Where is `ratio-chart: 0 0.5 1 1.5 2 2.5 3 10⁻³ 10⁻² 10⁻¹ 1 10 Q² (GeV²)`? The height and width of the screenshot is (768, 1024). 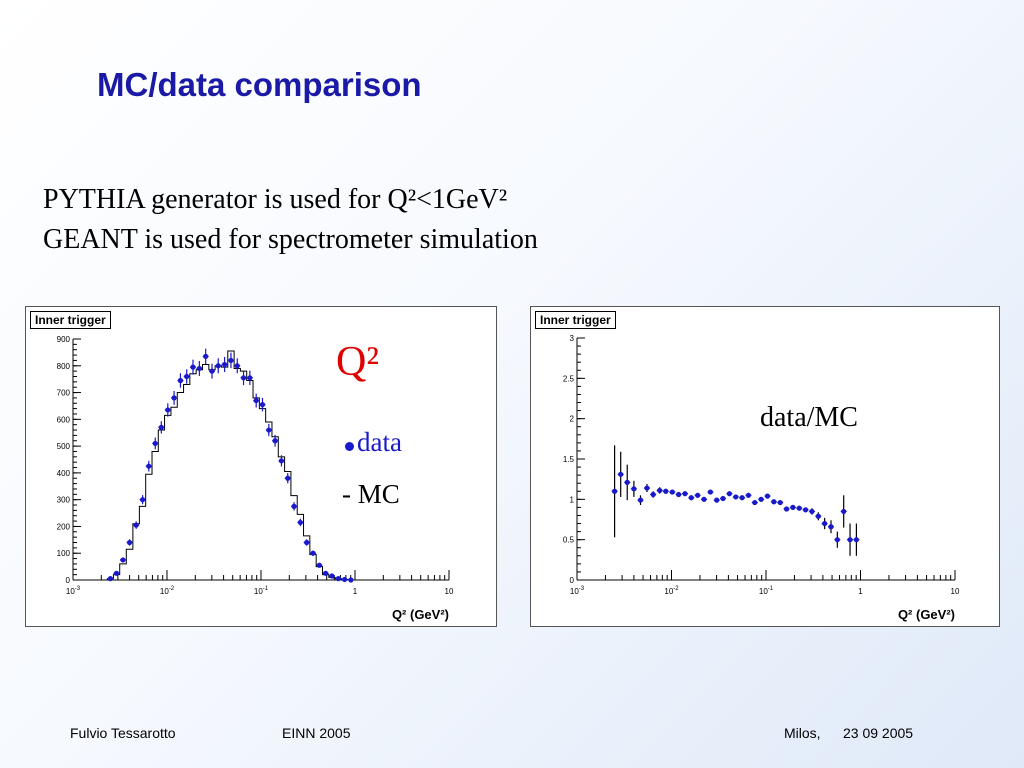
ratio-chart: 0 0.5 1 1.5 2 2.5 3 10⁻³ 10⁻² 10⁻¹ 1 10 Q² (GeV²) is located at coordinates (761, 478).